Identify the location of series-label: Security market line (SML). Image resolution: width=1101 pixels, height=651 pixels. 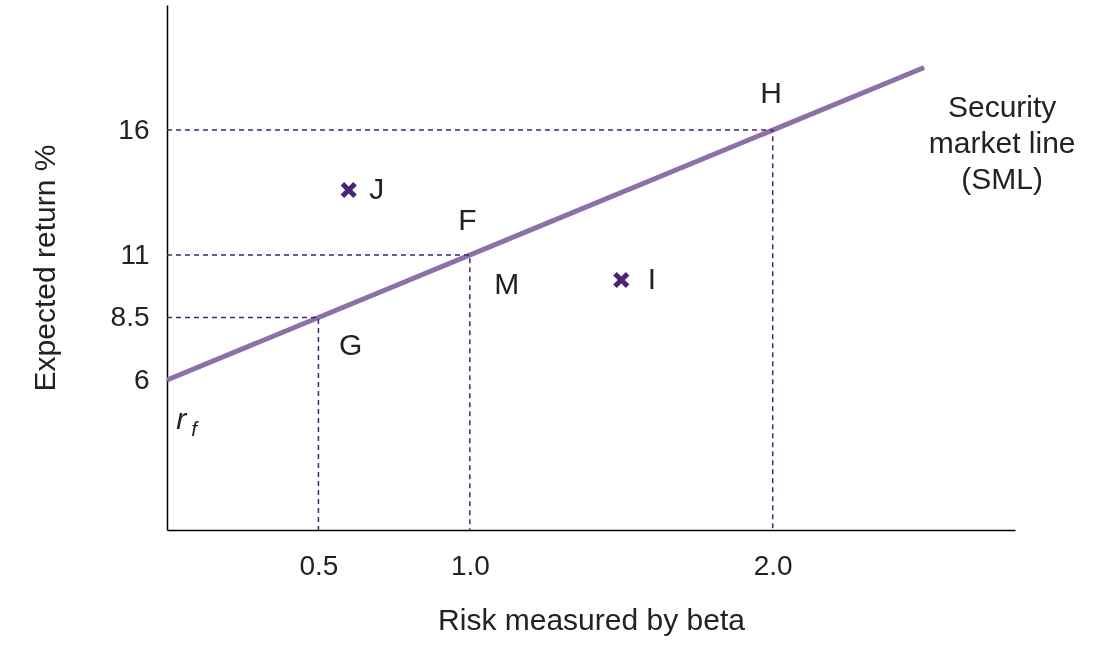
(1002, 142).